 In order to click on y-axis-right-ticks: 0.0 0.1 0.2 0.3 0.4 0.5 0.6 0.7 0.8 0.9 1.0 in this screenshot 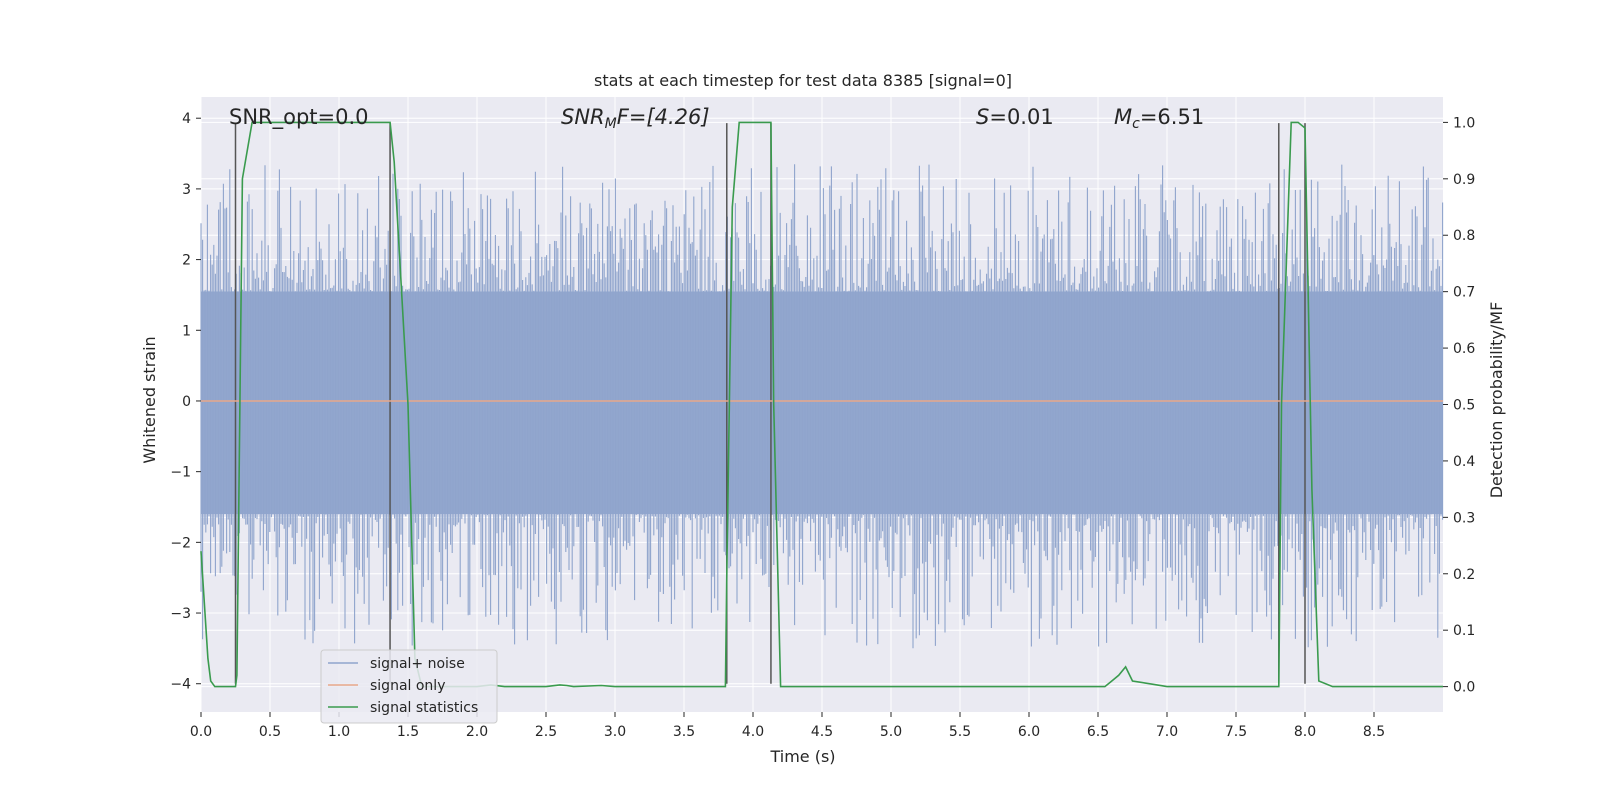, I will do `click(1459, 405)`.